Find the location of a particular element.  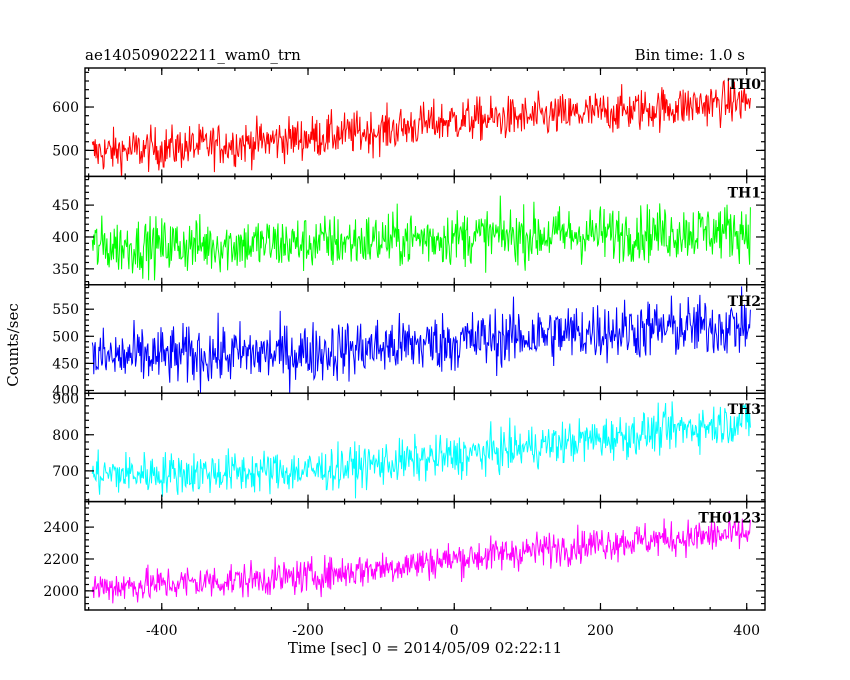

panel-th0: 500 600 TH0 is located at coordinates (409, 122).